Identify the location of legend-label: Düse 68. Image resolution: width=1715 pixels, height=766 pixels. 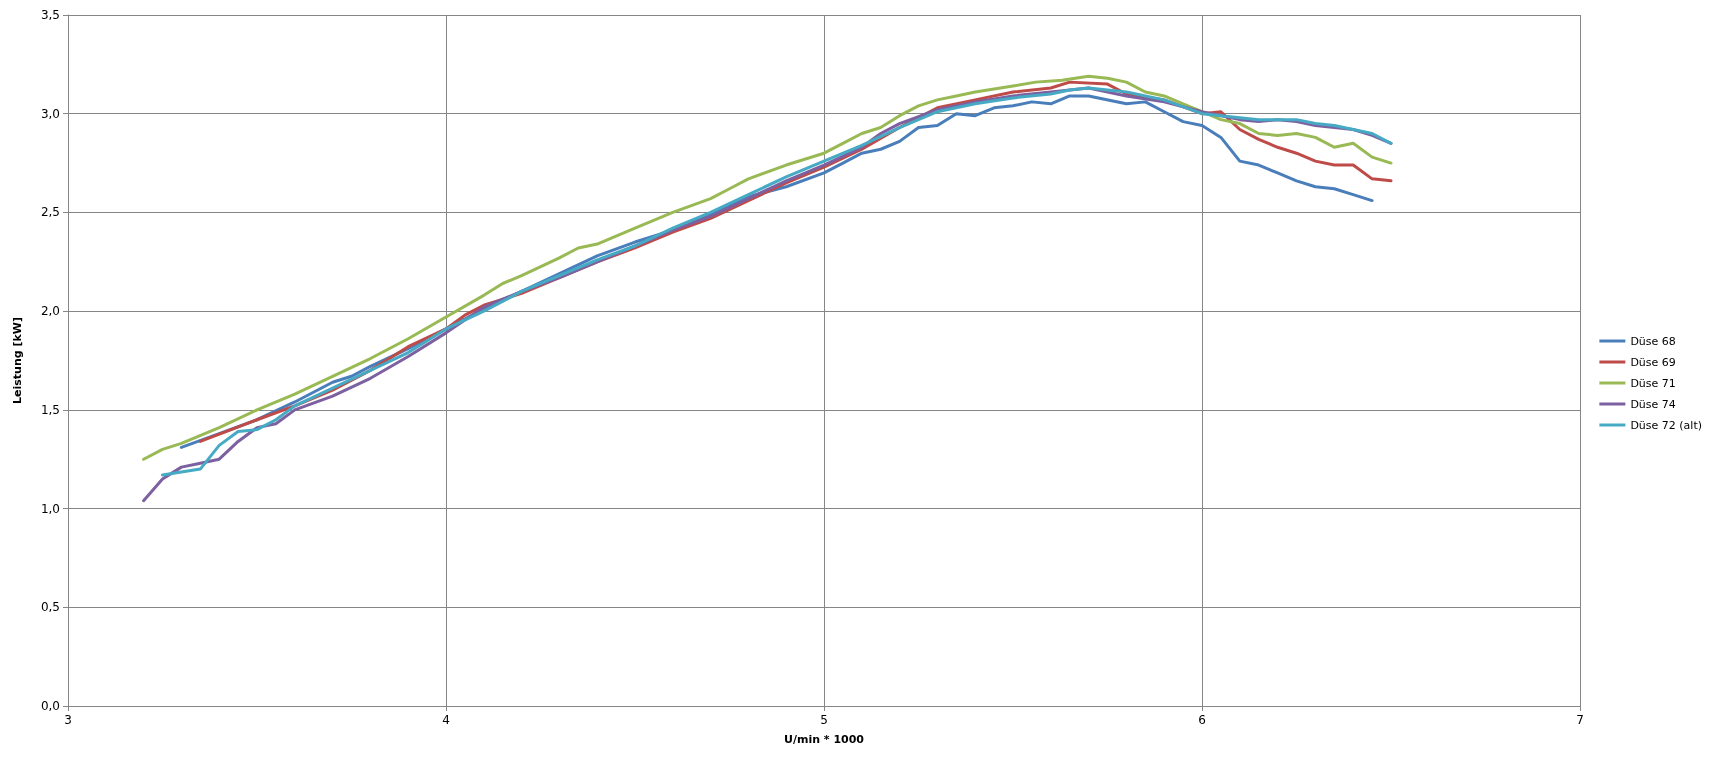
(1653, 341).